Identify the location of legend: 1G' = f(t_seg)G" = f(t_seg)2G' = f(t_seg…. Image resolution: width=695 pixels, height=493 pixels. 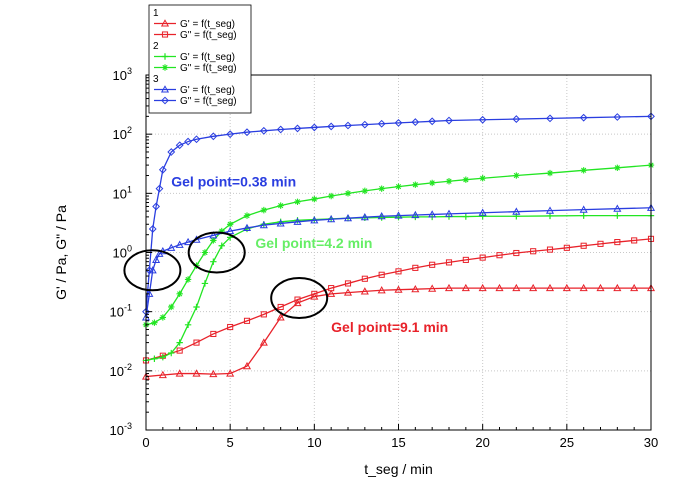
(200, 59).